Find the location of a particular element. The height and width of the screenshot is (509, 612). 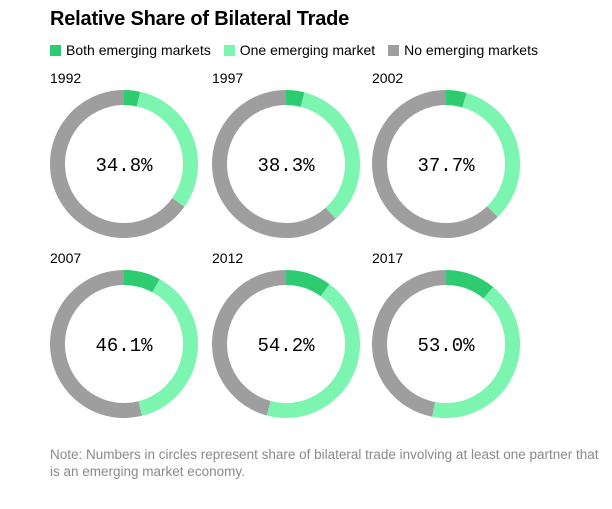

year-label-2007: 2007 is located at coordinates (66, 258).